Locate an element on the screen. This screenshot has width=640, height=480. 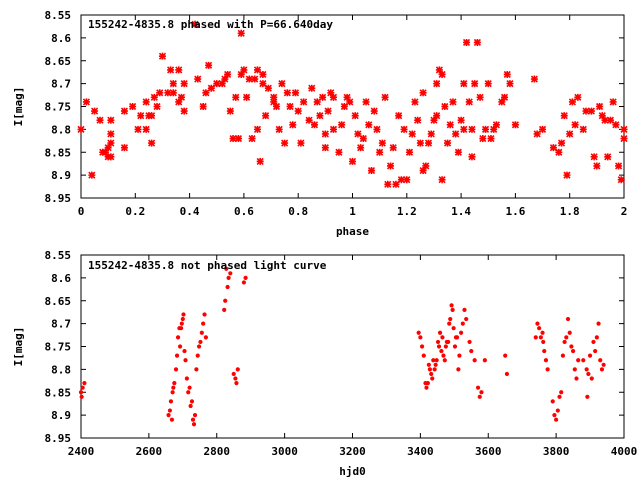
x-tick-label: 4000 is located at coordinates (624, 451).